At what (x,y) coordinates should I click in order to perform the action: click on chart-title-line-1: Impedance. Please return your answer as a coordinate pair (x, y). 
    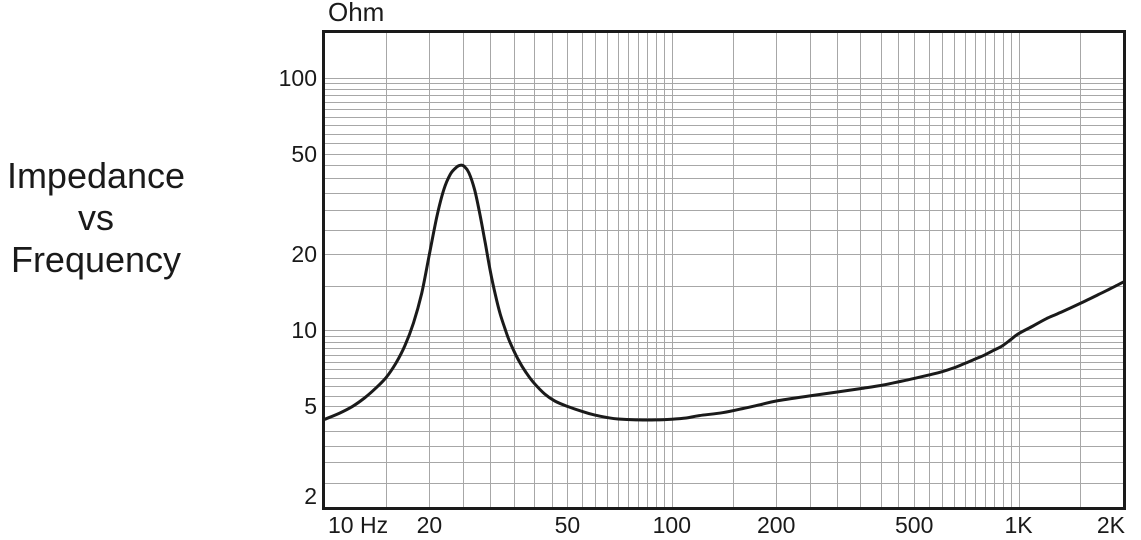
    Looking at the image, I should click on (96, 175).